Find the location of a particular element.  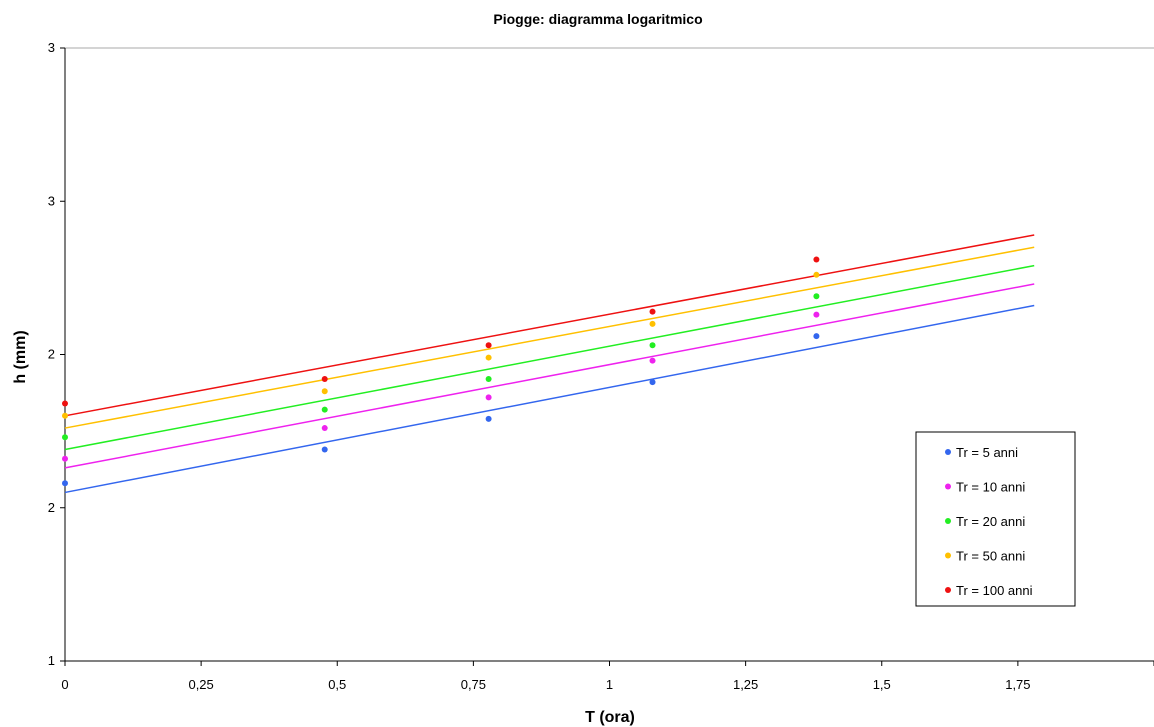

x-tick-label: 1,75 is located at coordinates (1017, 684).